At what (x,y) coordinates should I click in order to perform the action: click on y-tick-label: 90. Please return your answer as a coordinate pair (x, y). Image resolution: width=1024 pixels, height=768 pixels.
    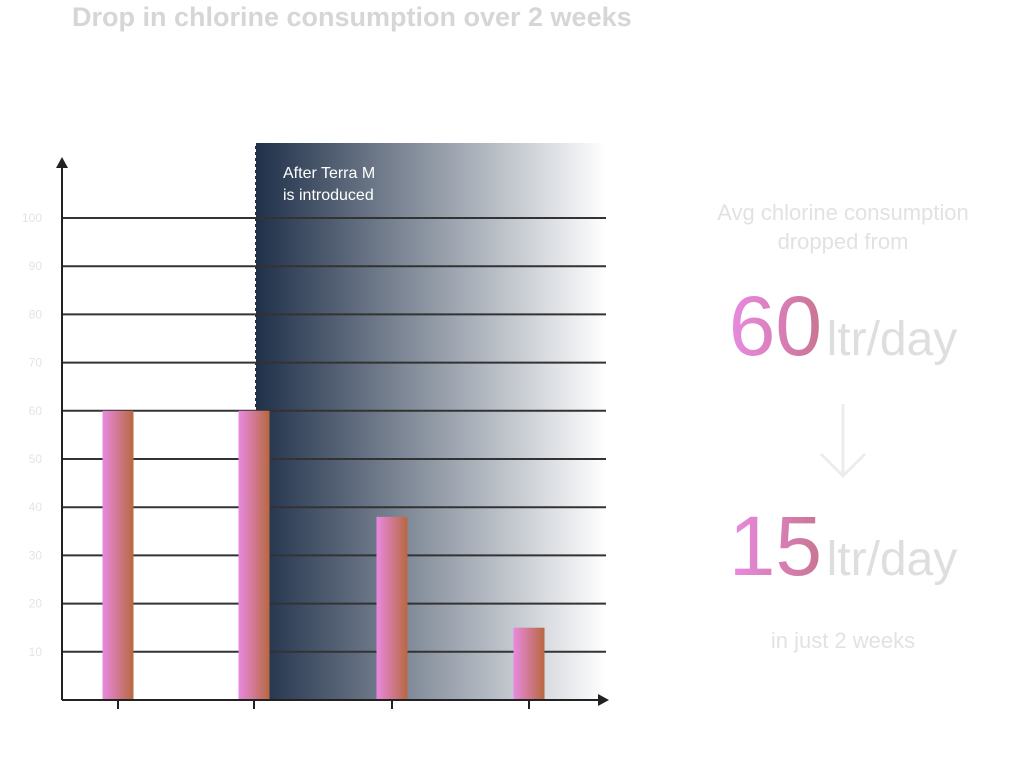
    Looking at the image, I should click on (36, 266).